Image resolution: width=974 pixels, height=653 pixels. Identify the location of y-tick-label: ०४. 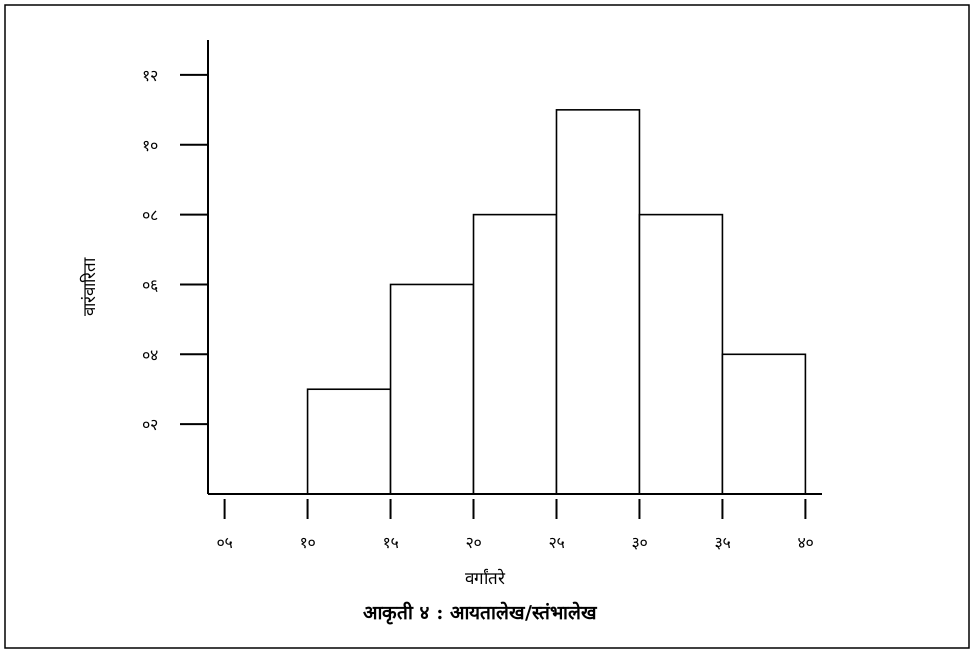
(150, 354).